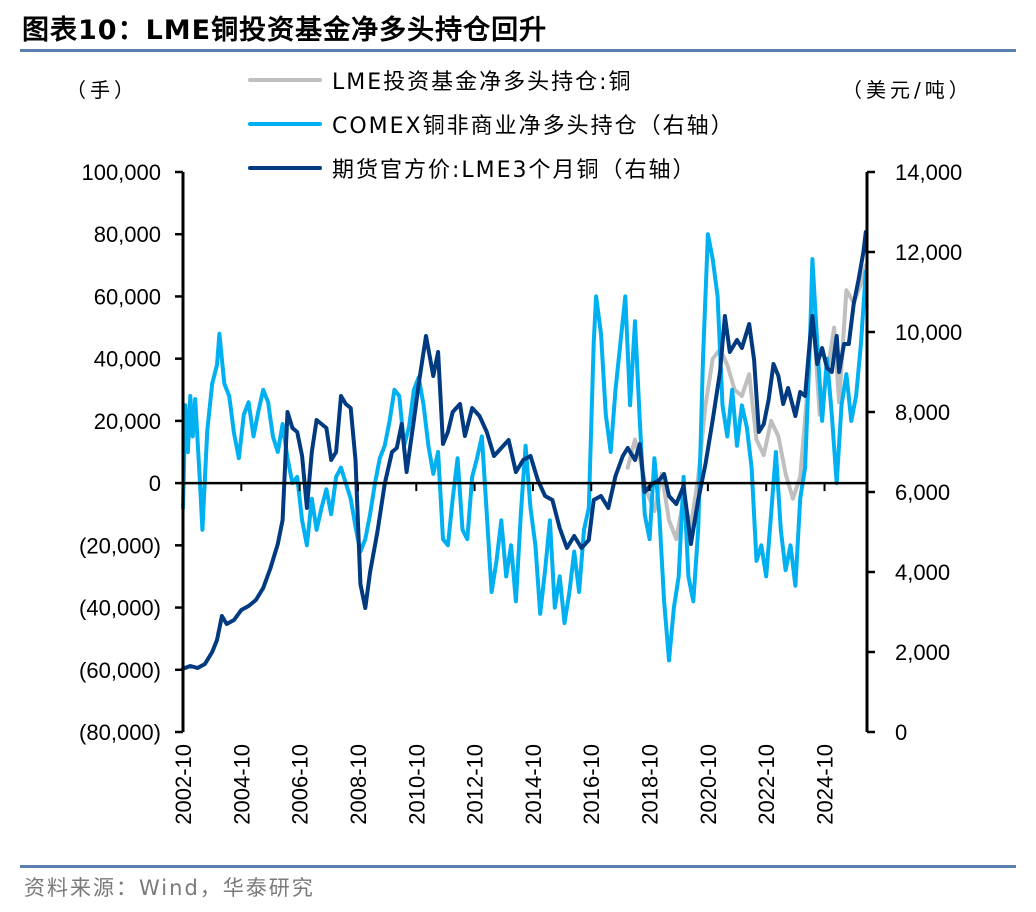  I want to click on legend-item-comex: COMEX铜非商业净多头持仓（右轴）, so click(491, 124).